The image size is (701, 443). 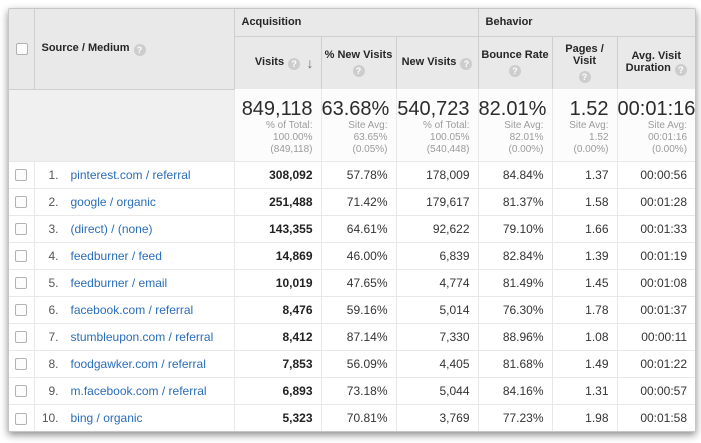 I want to click on bounce-rate-value: 76.30%, so click(x=515, y=309).